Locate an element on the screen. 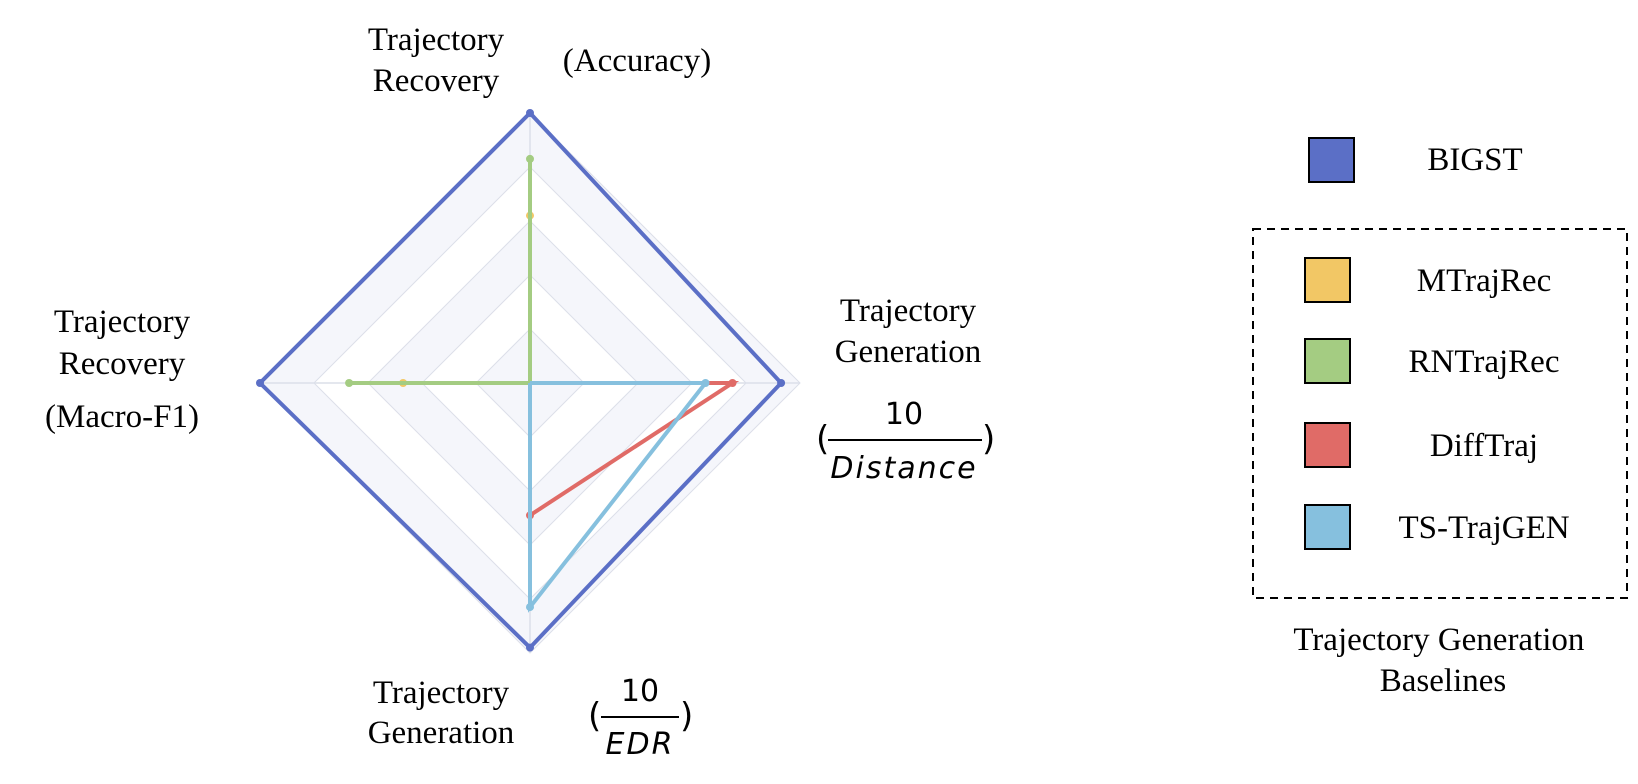 The height and width of the screenshot is (784, 1638). axis-label-bottom-numerator: 10 is located at coordinates (640, 691).